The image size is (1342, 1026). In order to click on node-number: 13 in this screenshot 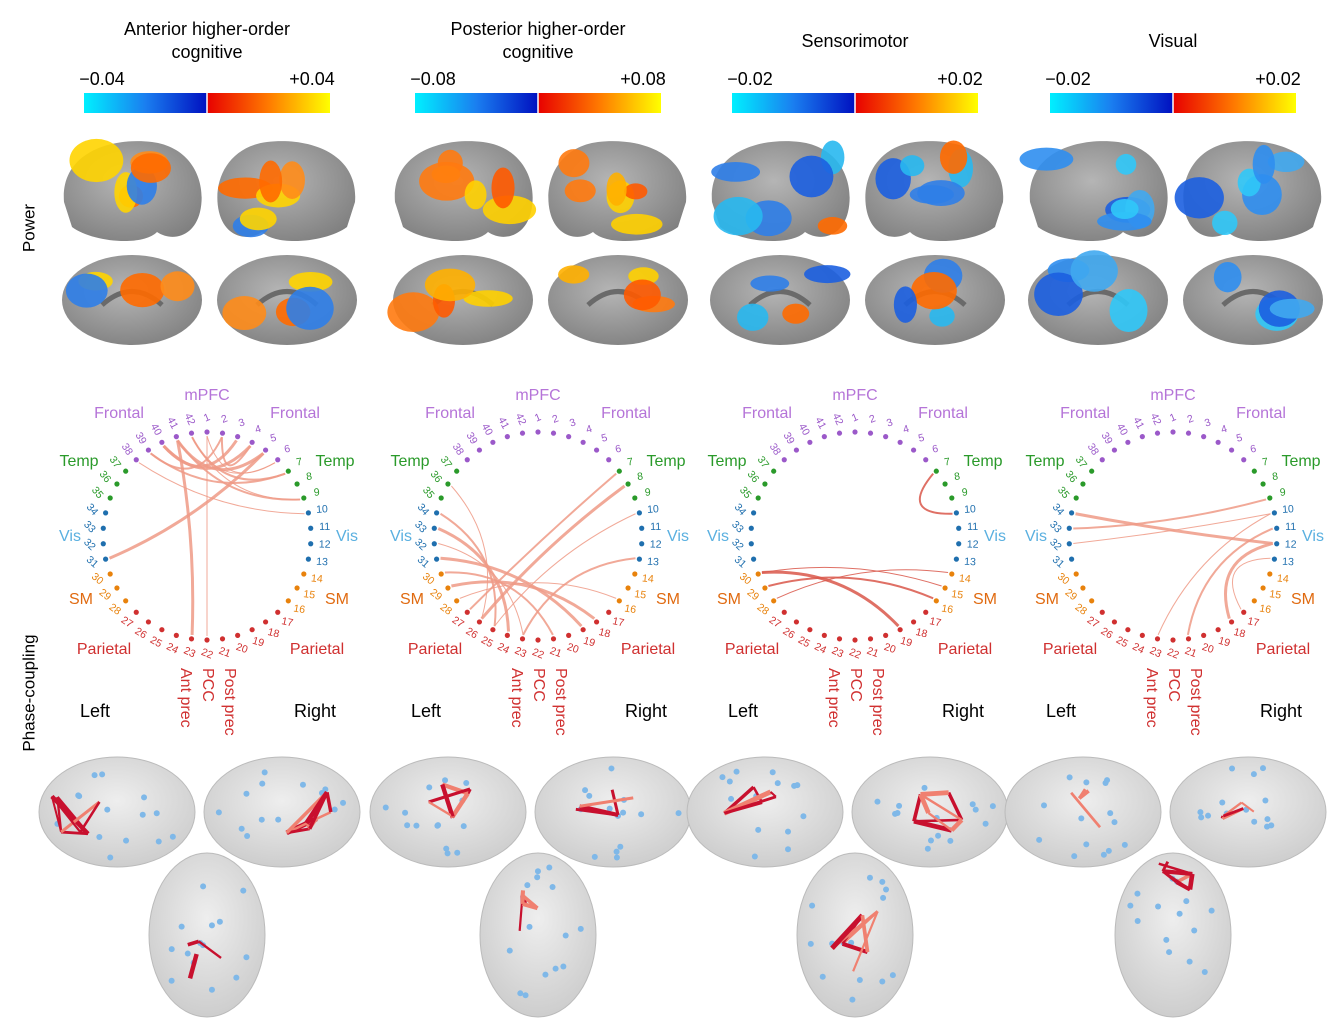, I will do `click(970, 562)`.